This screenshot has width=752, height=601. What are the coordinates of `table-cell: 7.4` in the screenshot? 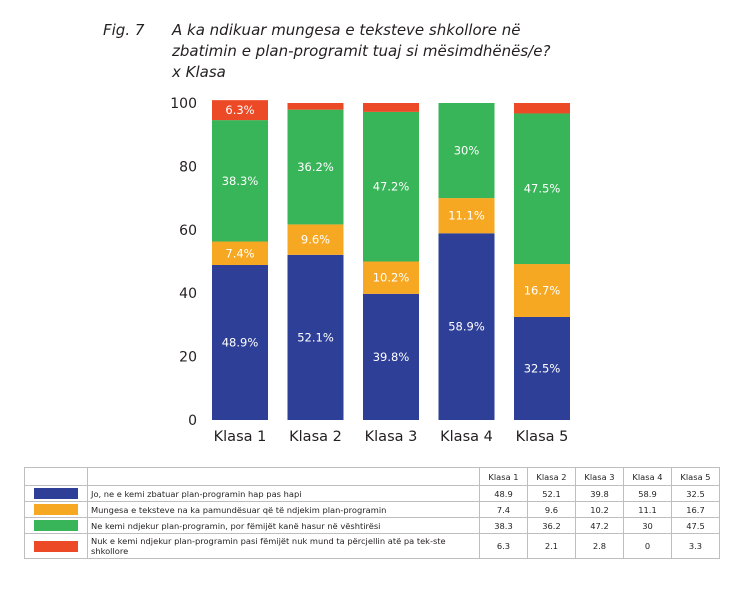 It's located at (503, 509).